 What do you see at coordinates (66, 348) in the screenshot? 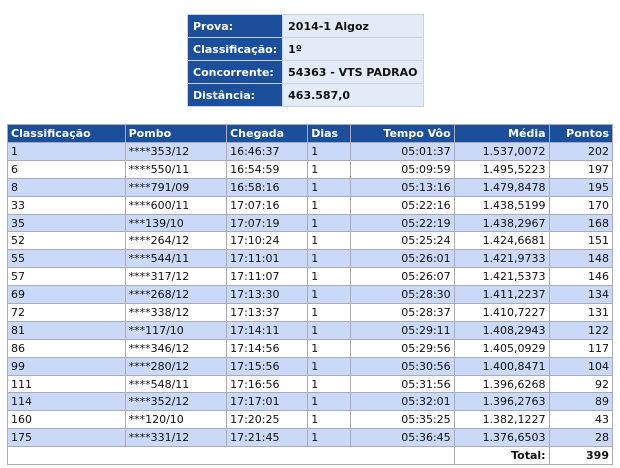
I see `cell: 86` at bounding box center [66, 348].